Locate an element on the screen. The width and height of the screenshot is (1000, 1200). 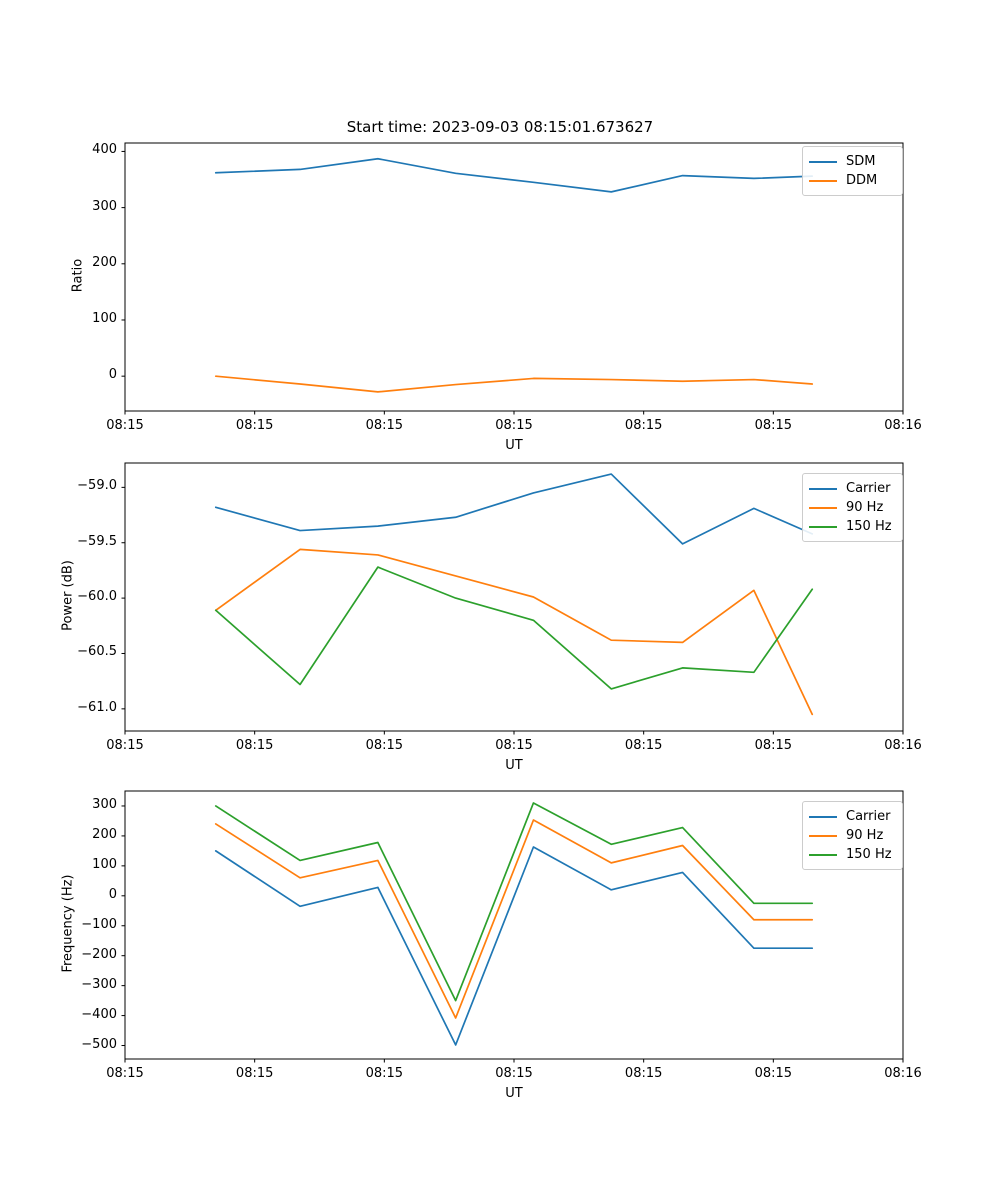
legend-0: SDM DDM is located at coordinates (852, 171).